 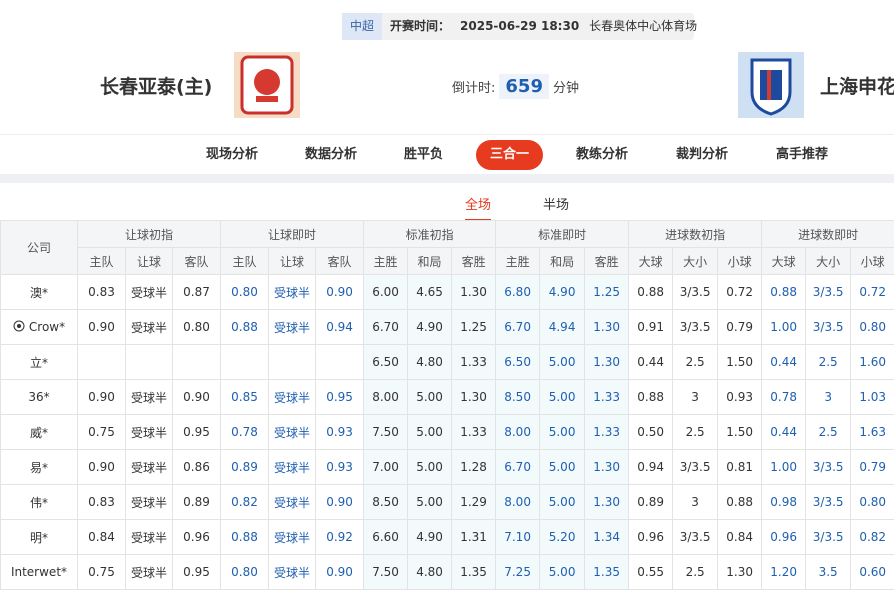 What do you see at coordinates (386, 397) in the screenshot?
I see `odds-cell: 8.00` at bounding box center [386, 397].